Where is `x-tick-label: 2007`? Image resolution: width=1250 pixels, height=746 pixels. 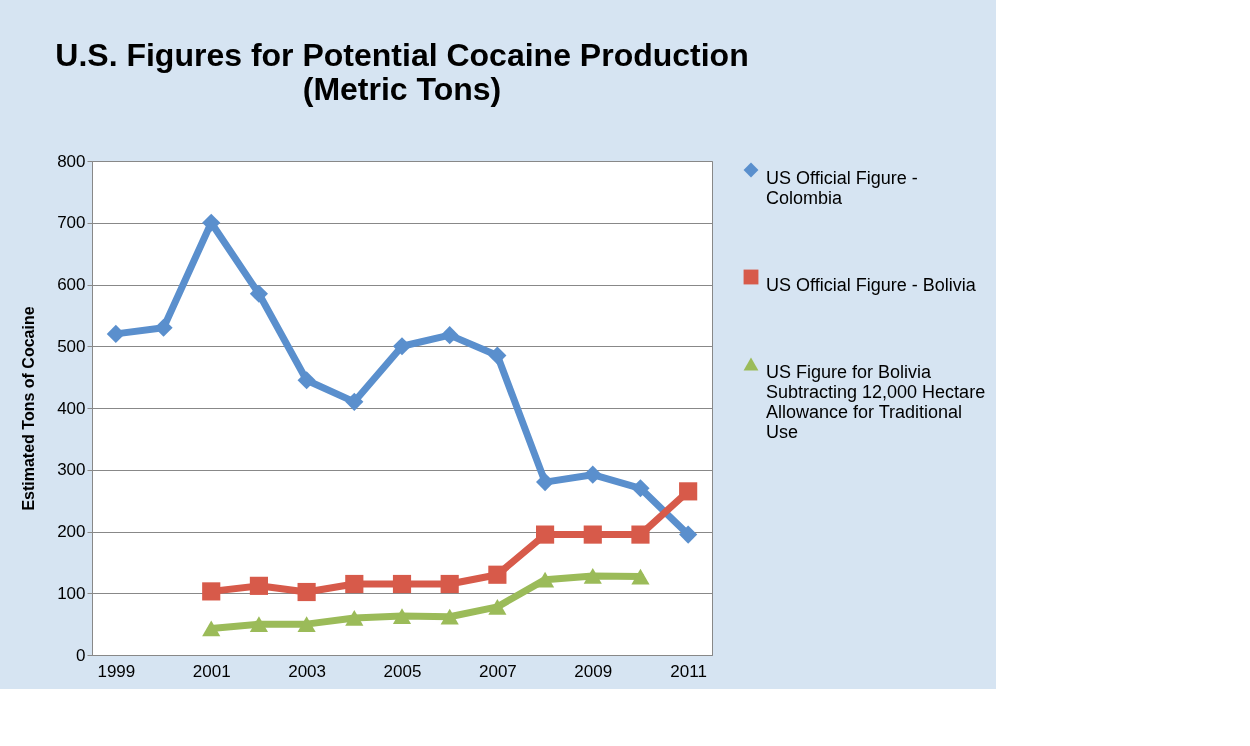 x-tick-label: 2007 is located at coordinates (497, 671).